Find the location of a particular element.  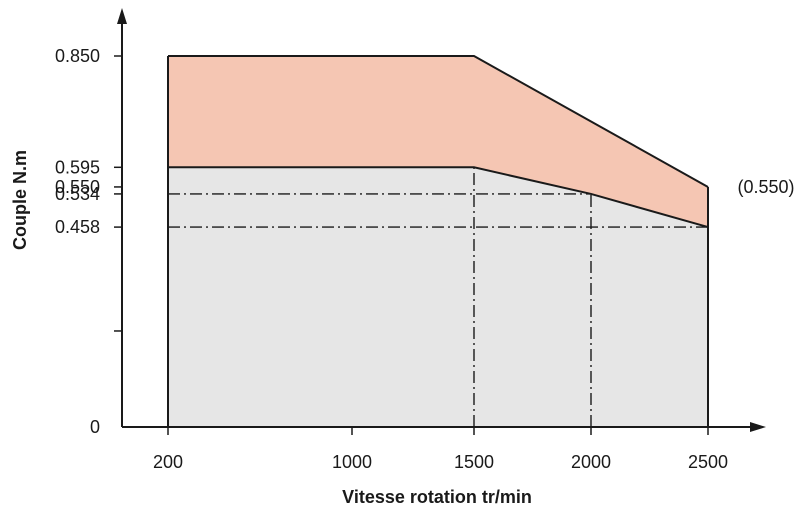

y-tick-label: 0.850 is located at coordinates (77, 56).